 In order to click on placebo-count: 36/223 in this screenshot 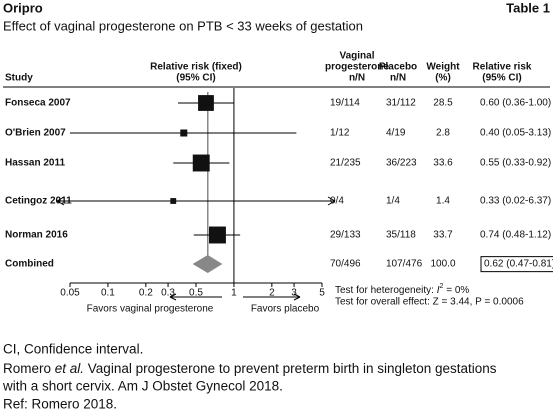, I will do `click(401, 163)`.